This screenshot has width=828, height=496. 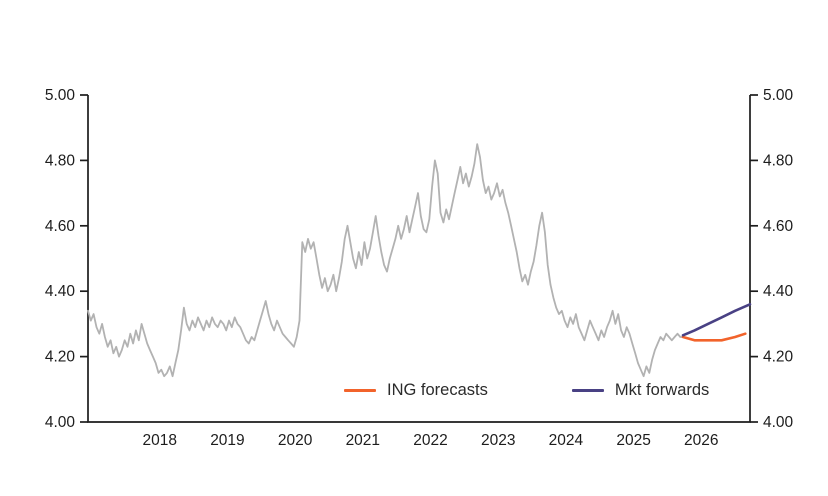 What do you see at coordinates (633, 440) in the screenshot?
I see `svg-text: 2025` at bounding box center [633, 440].